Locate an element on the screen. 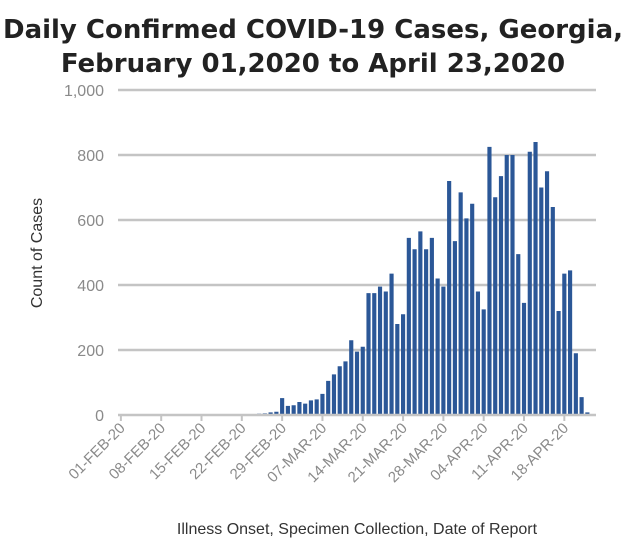 This screenshot has height=556, width=626. y-tick-label: 800 is located at coordinates (90, 156).